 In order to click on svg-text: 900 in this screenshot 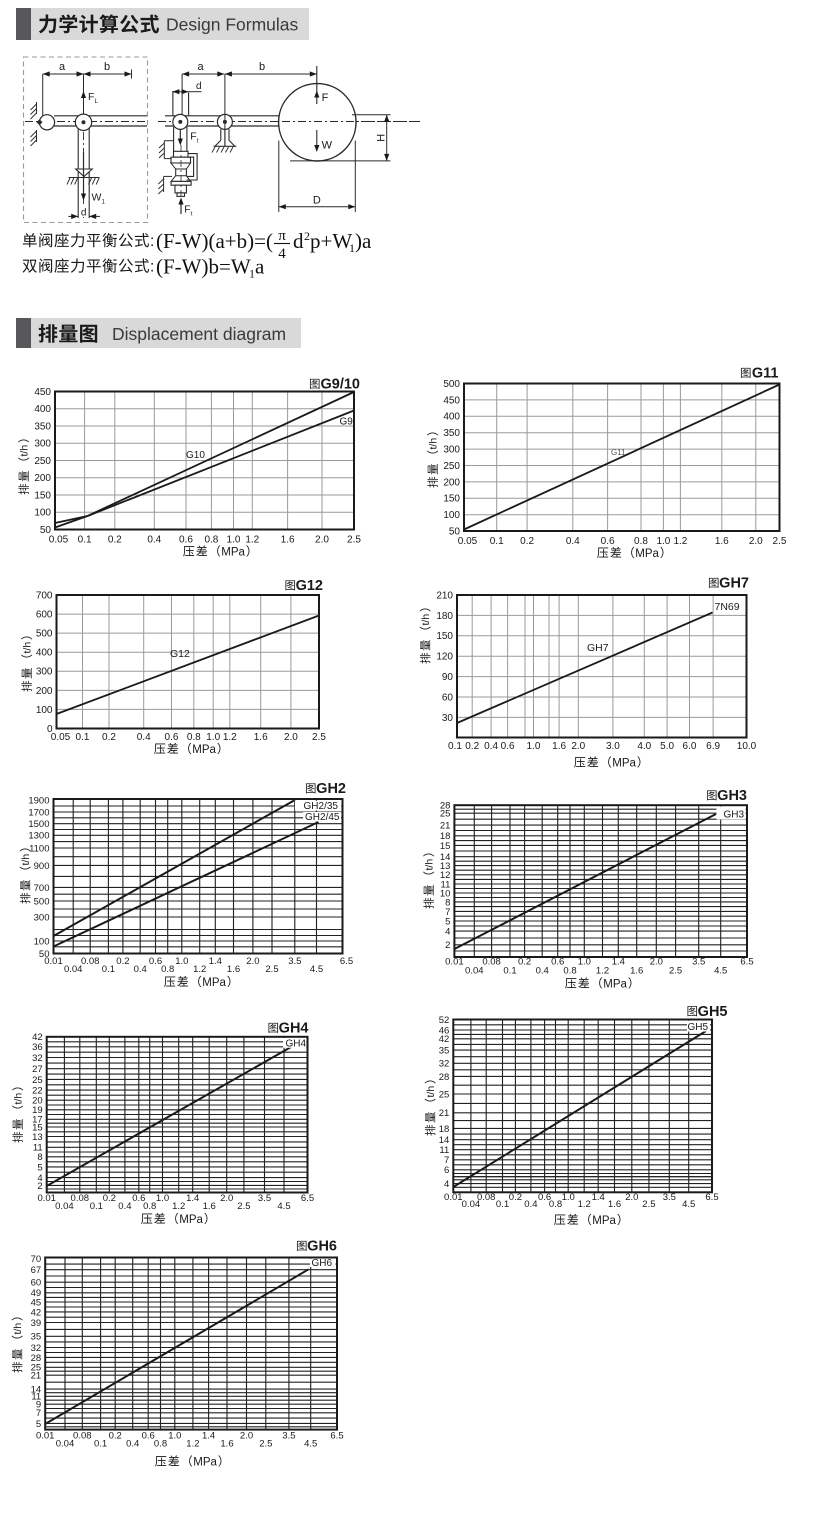, I will do `click(42, 866)`.